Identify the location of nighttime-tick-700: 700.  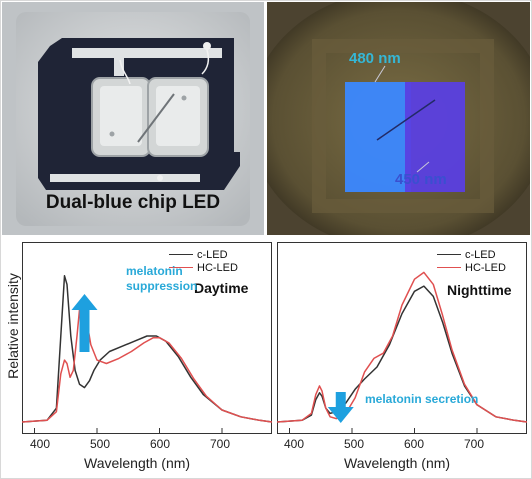
(474, 444).